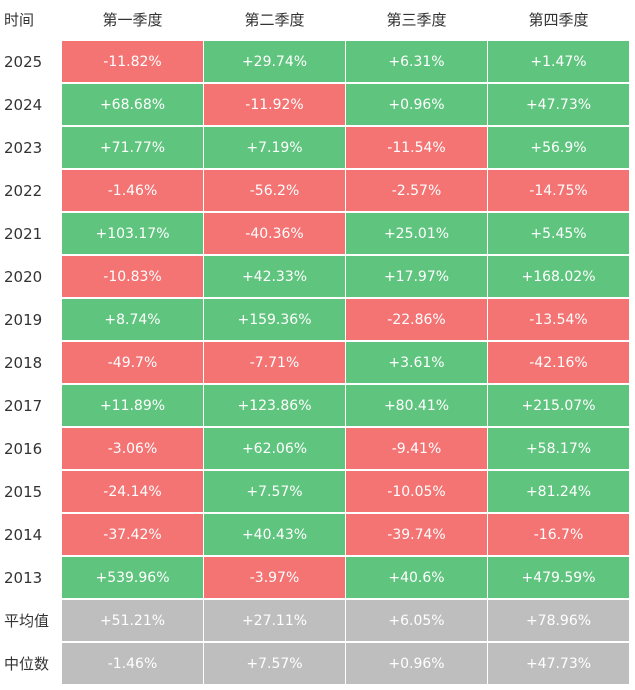 The image size is (635, 690). What do you see at coordinates (274, 104) in the screenshot?
I see `value-cell: -11.92%` at bounding box center [274, 104].